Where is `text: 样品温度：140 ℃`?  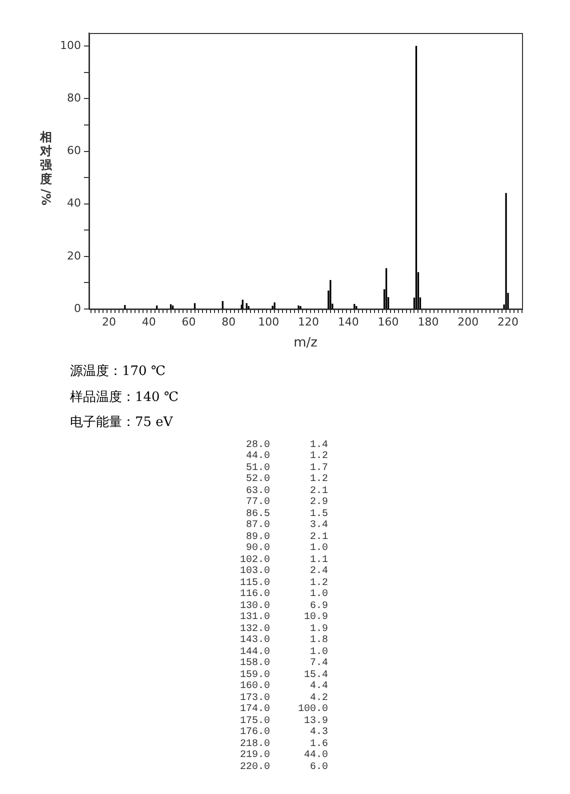
text: 样品温度：140 ℃ is located at coordinates (125, 397).